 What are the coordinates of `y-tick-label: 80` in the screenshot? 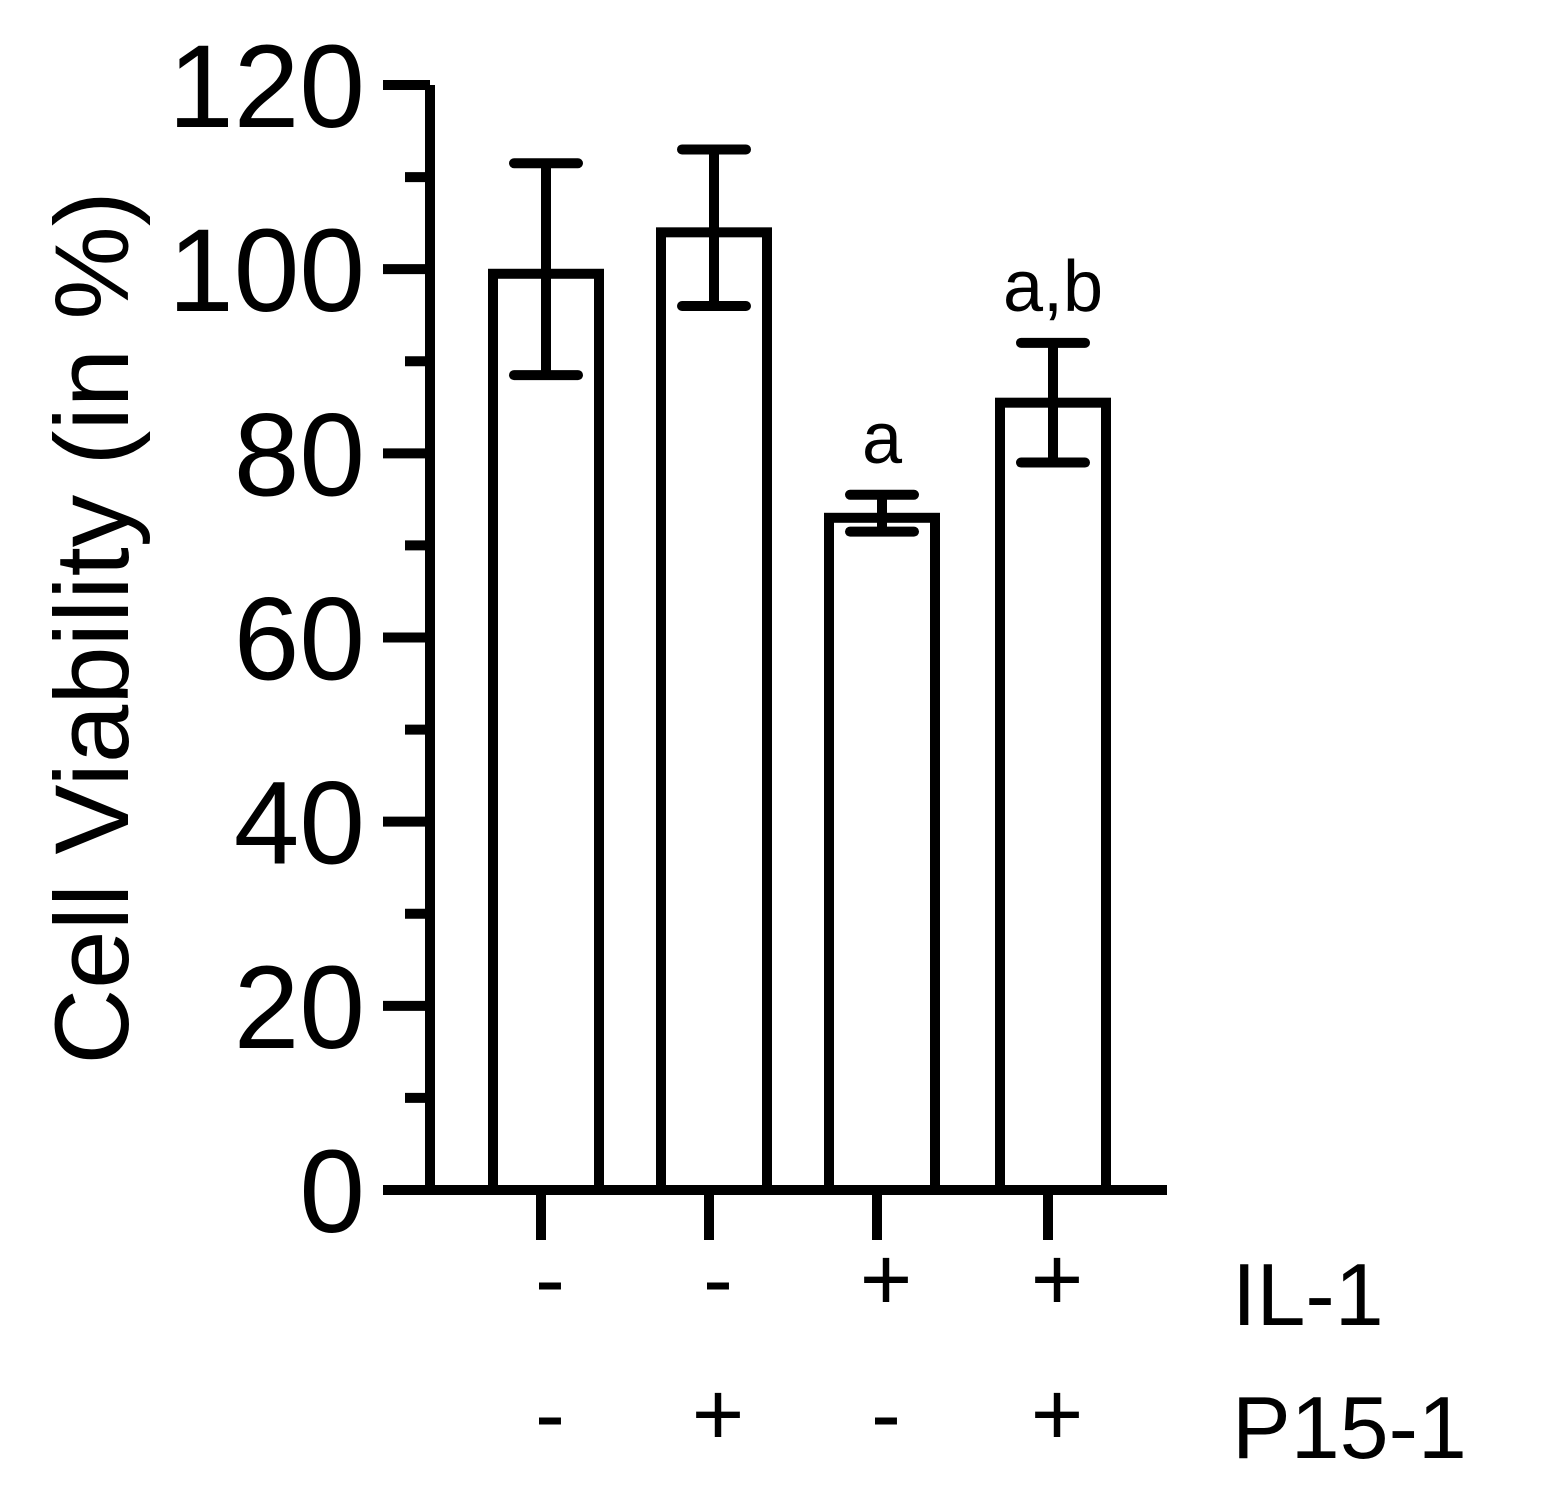 It's located at (299, 455).